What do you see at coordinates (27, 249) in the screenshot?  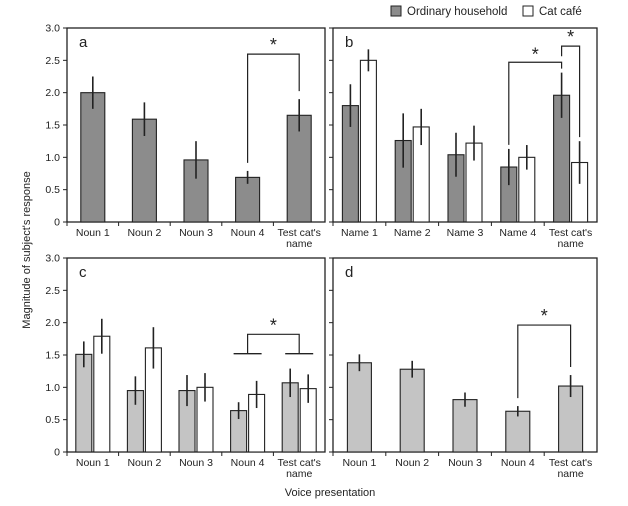 I see `y-axis-label: Magnitude of subject's response` at bounding box center [27, 249].